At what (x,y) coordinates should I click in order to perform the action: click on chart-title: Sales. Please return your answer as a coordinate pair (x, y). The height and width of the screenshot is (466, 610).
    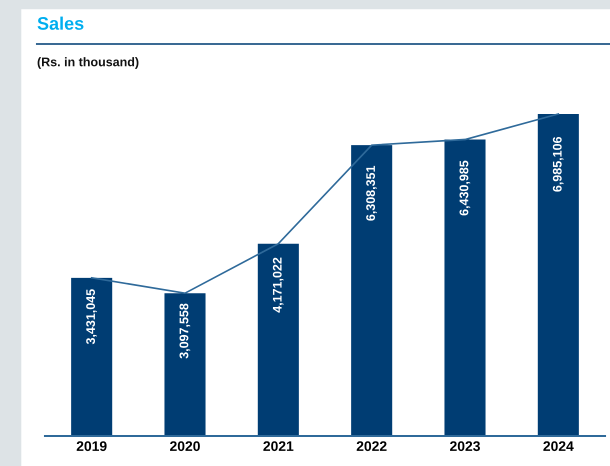
    Looking at the image, I should click on (61, 23).